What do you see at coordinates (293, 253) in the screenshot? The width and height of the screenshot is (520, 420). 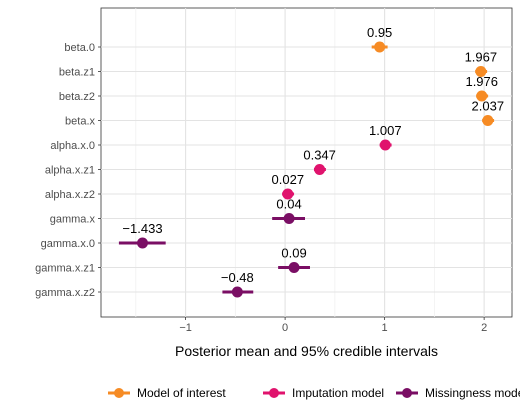 I see `data-label: 0.09` at bounding box center [293, 253].